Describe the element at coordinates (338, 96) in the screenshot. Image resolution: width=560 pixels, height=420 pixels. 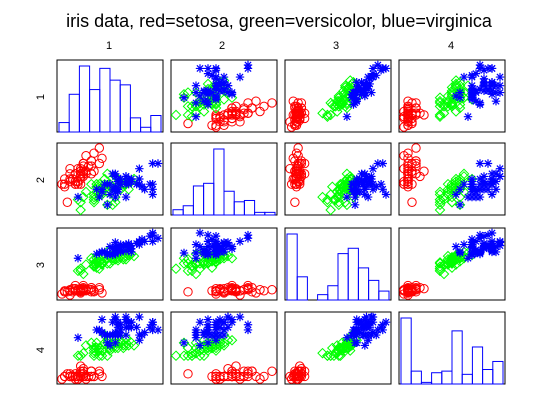
I see `panel-r1-c3` at that location.